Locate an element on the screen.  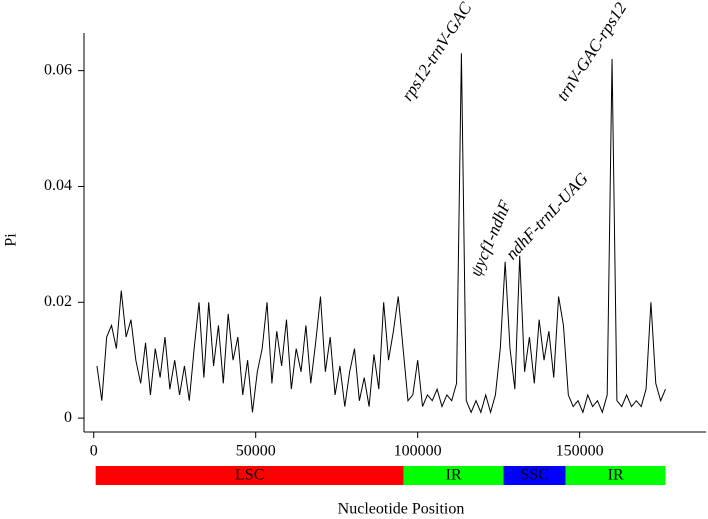
y-tick-label: 0.04 is located at coordinates (58, 185).